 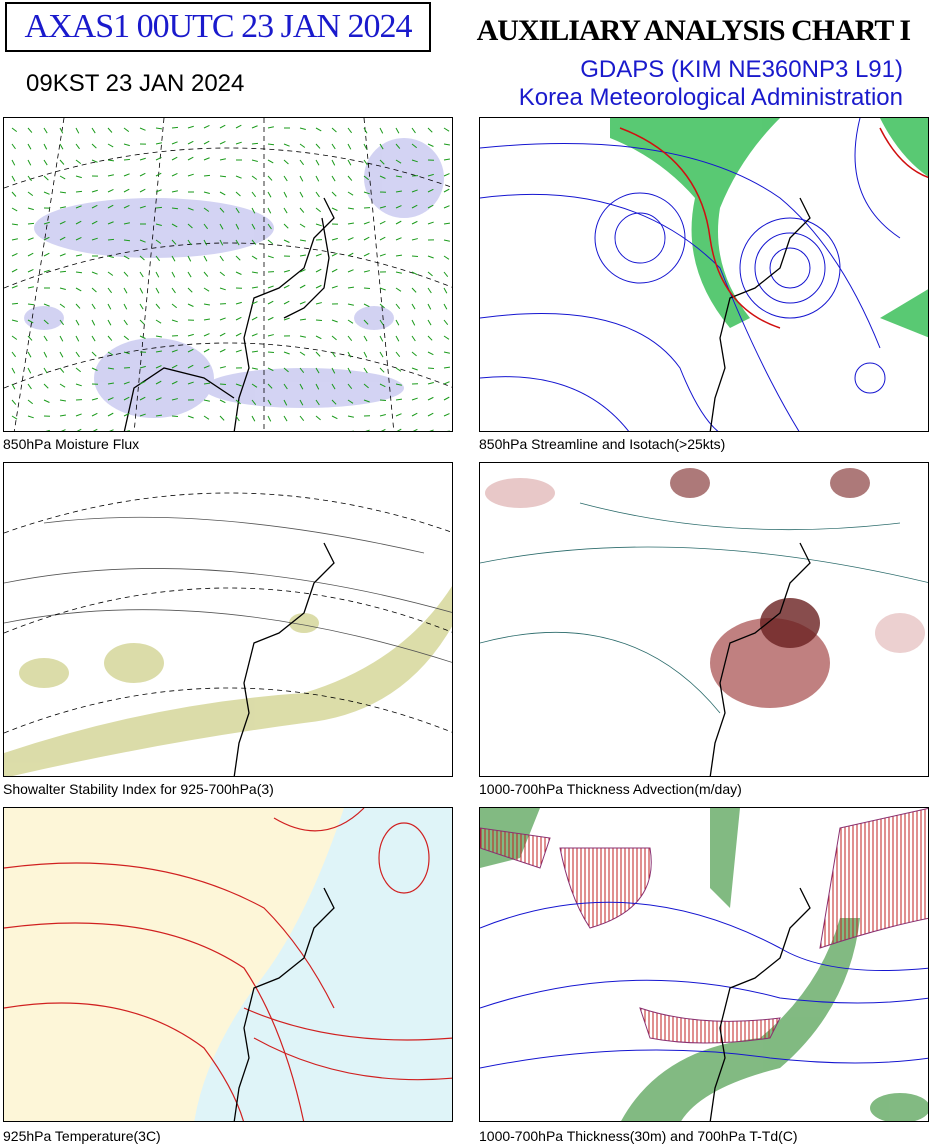 I want to click on chart-title: AUXILIARY ANALYSIS CHART I, so click(x=693, y=30).